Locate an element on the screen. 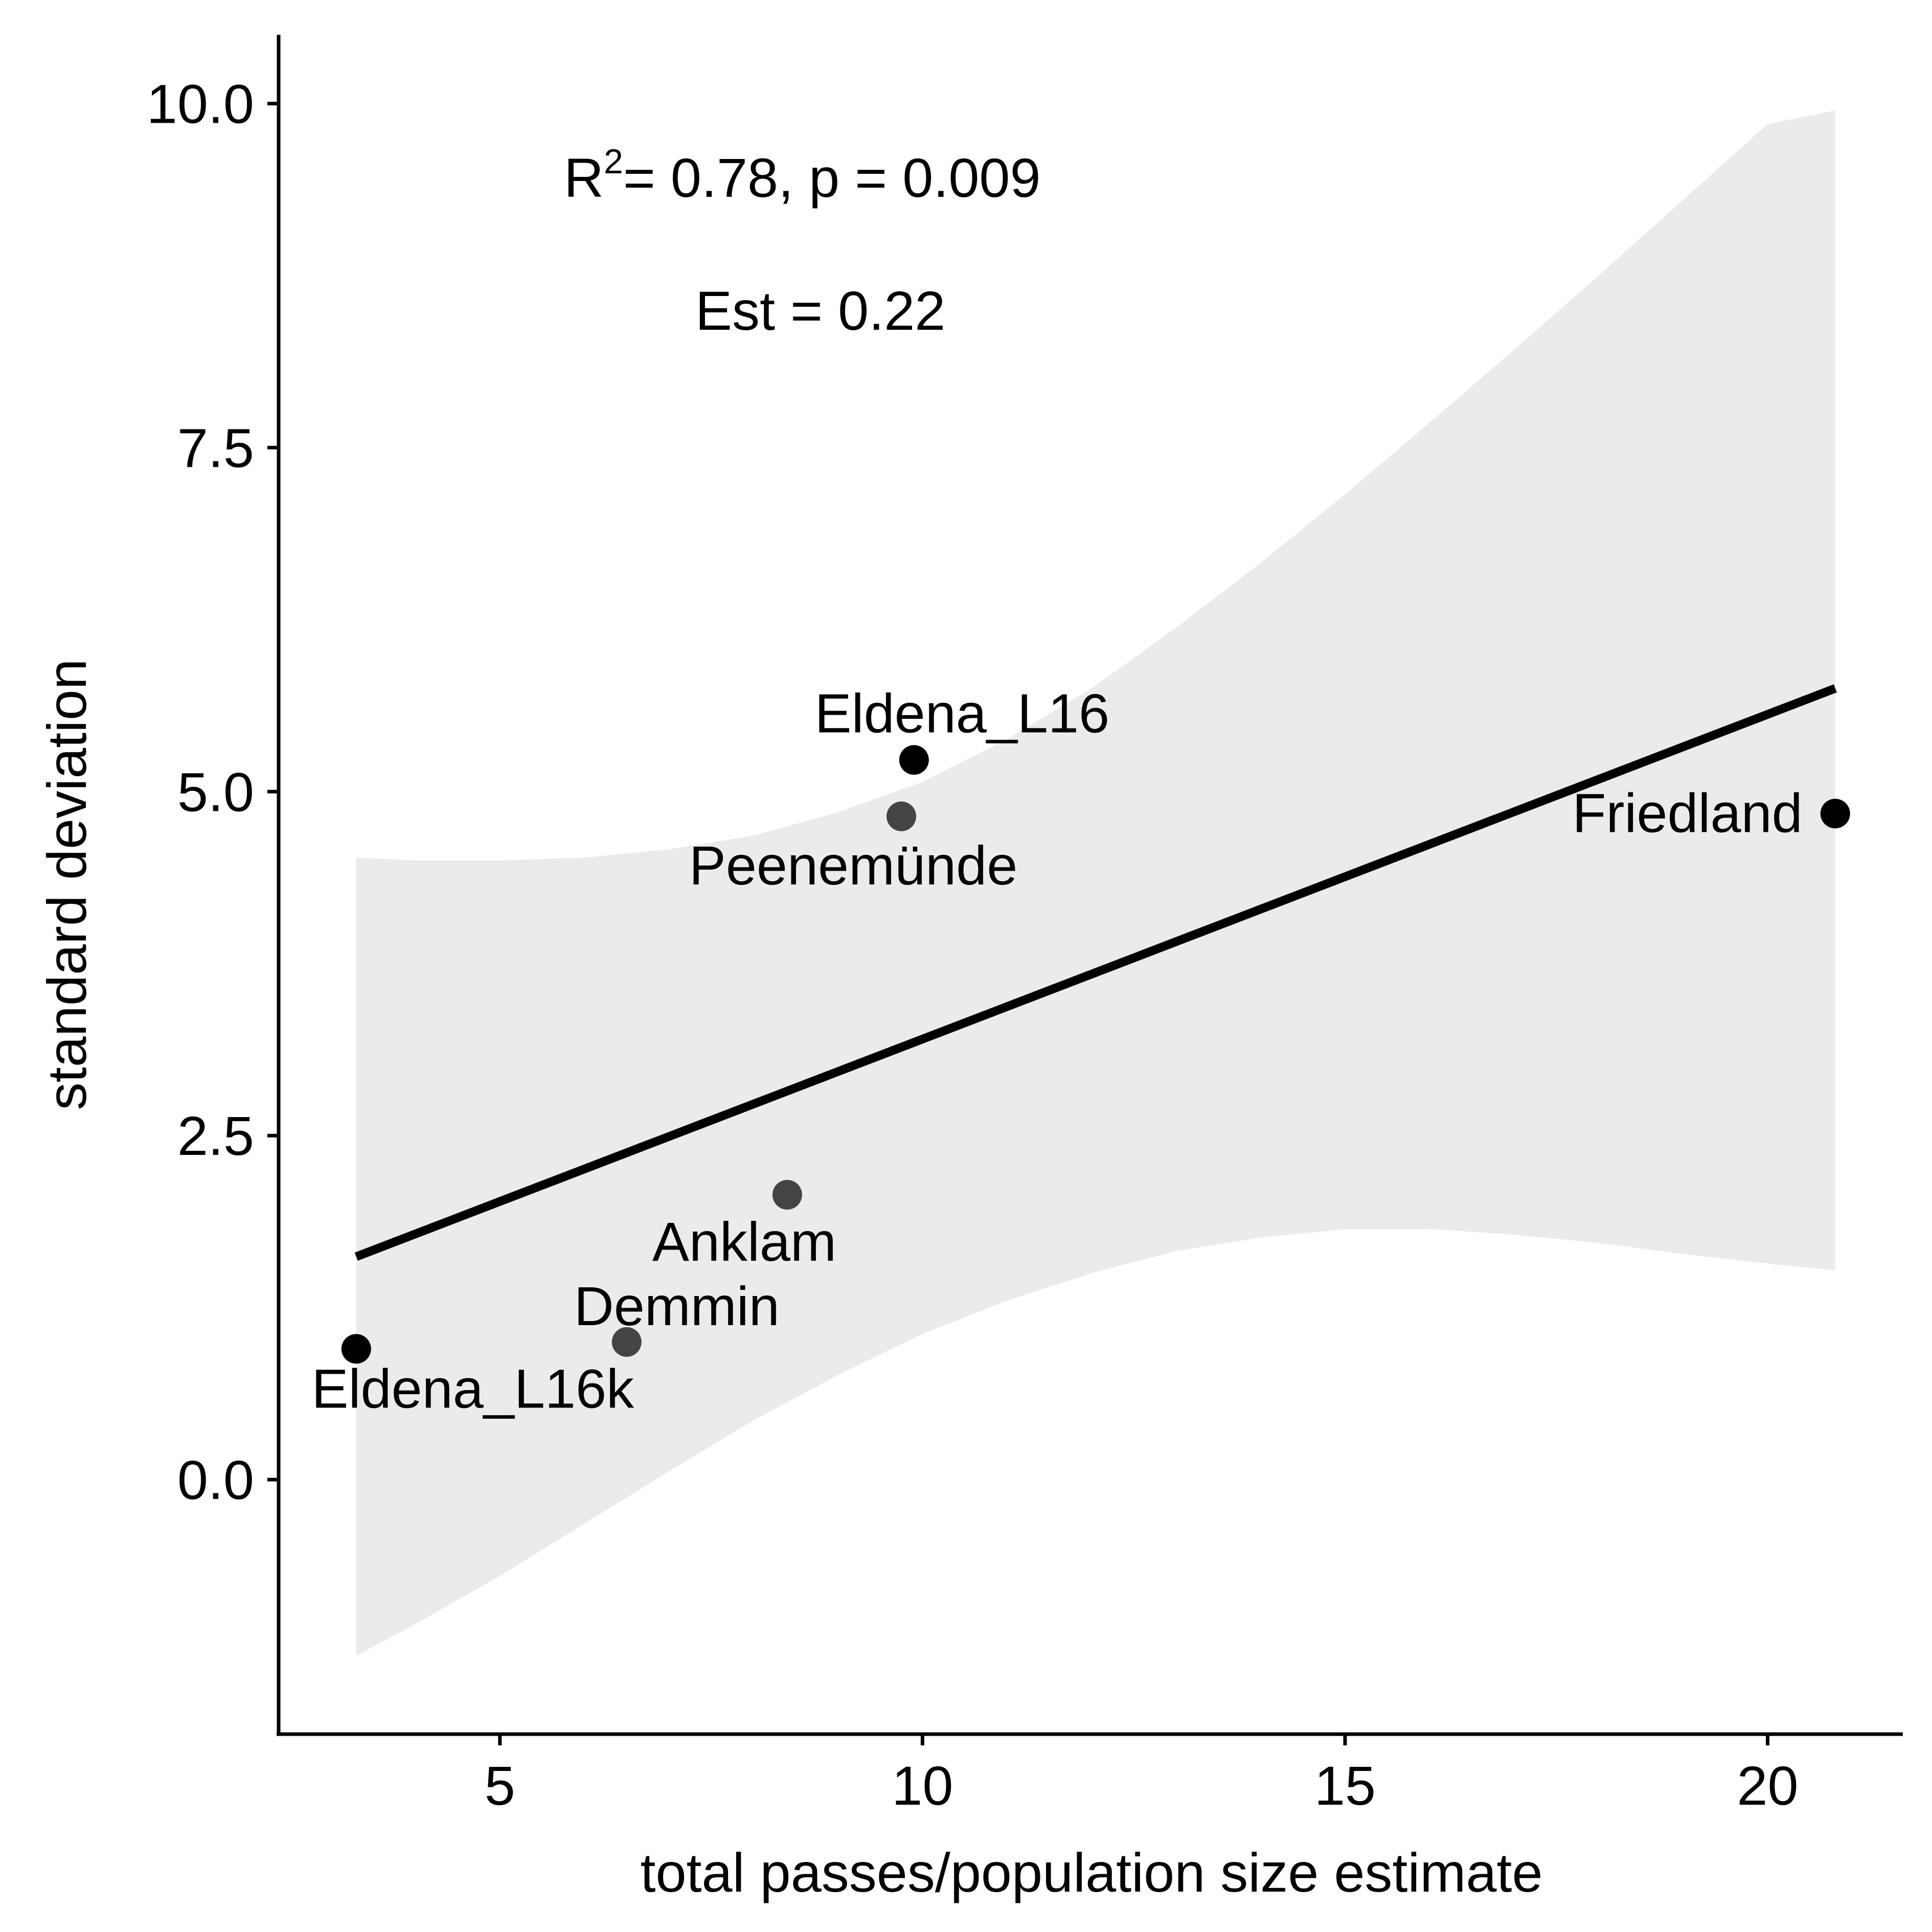 The height and width of the screenshot is (1932, 1932). r-squared-values: = 0.78, p = 0.009 is located at coordinates (832, 178).